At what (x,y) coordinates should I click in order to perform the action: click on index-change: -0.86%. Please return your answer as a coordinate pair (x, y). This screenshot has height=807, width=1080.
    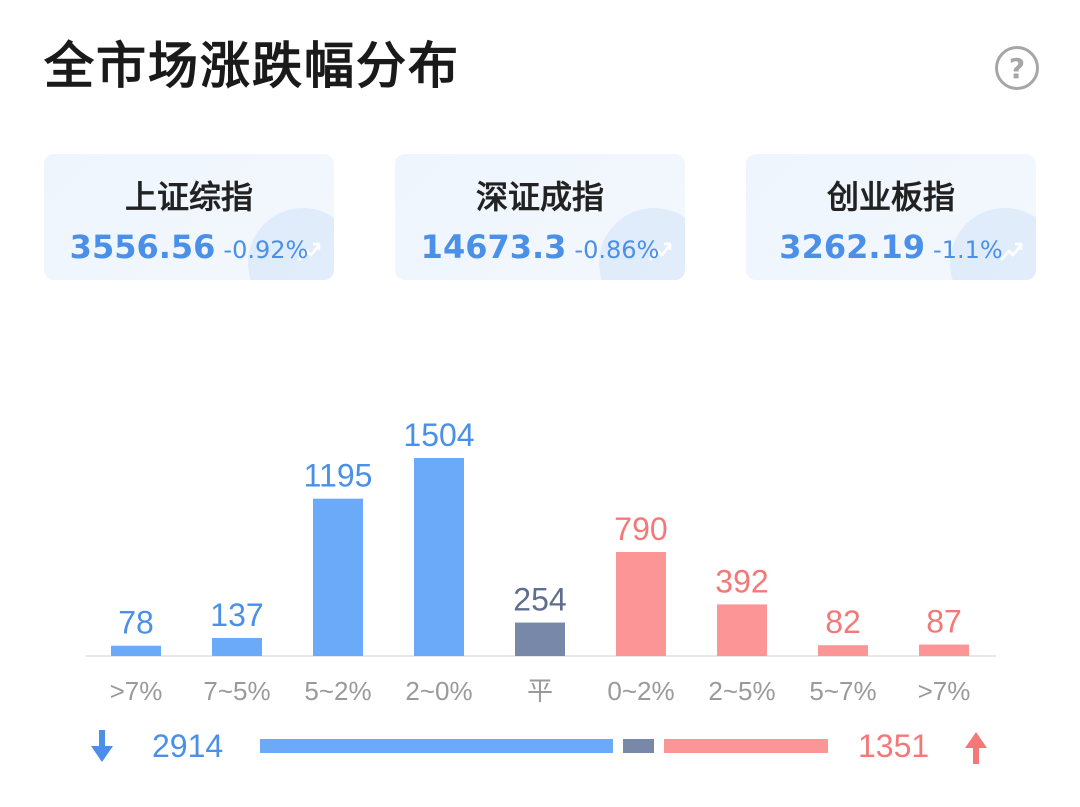
    Looking at the image, I should click on (617, 250).